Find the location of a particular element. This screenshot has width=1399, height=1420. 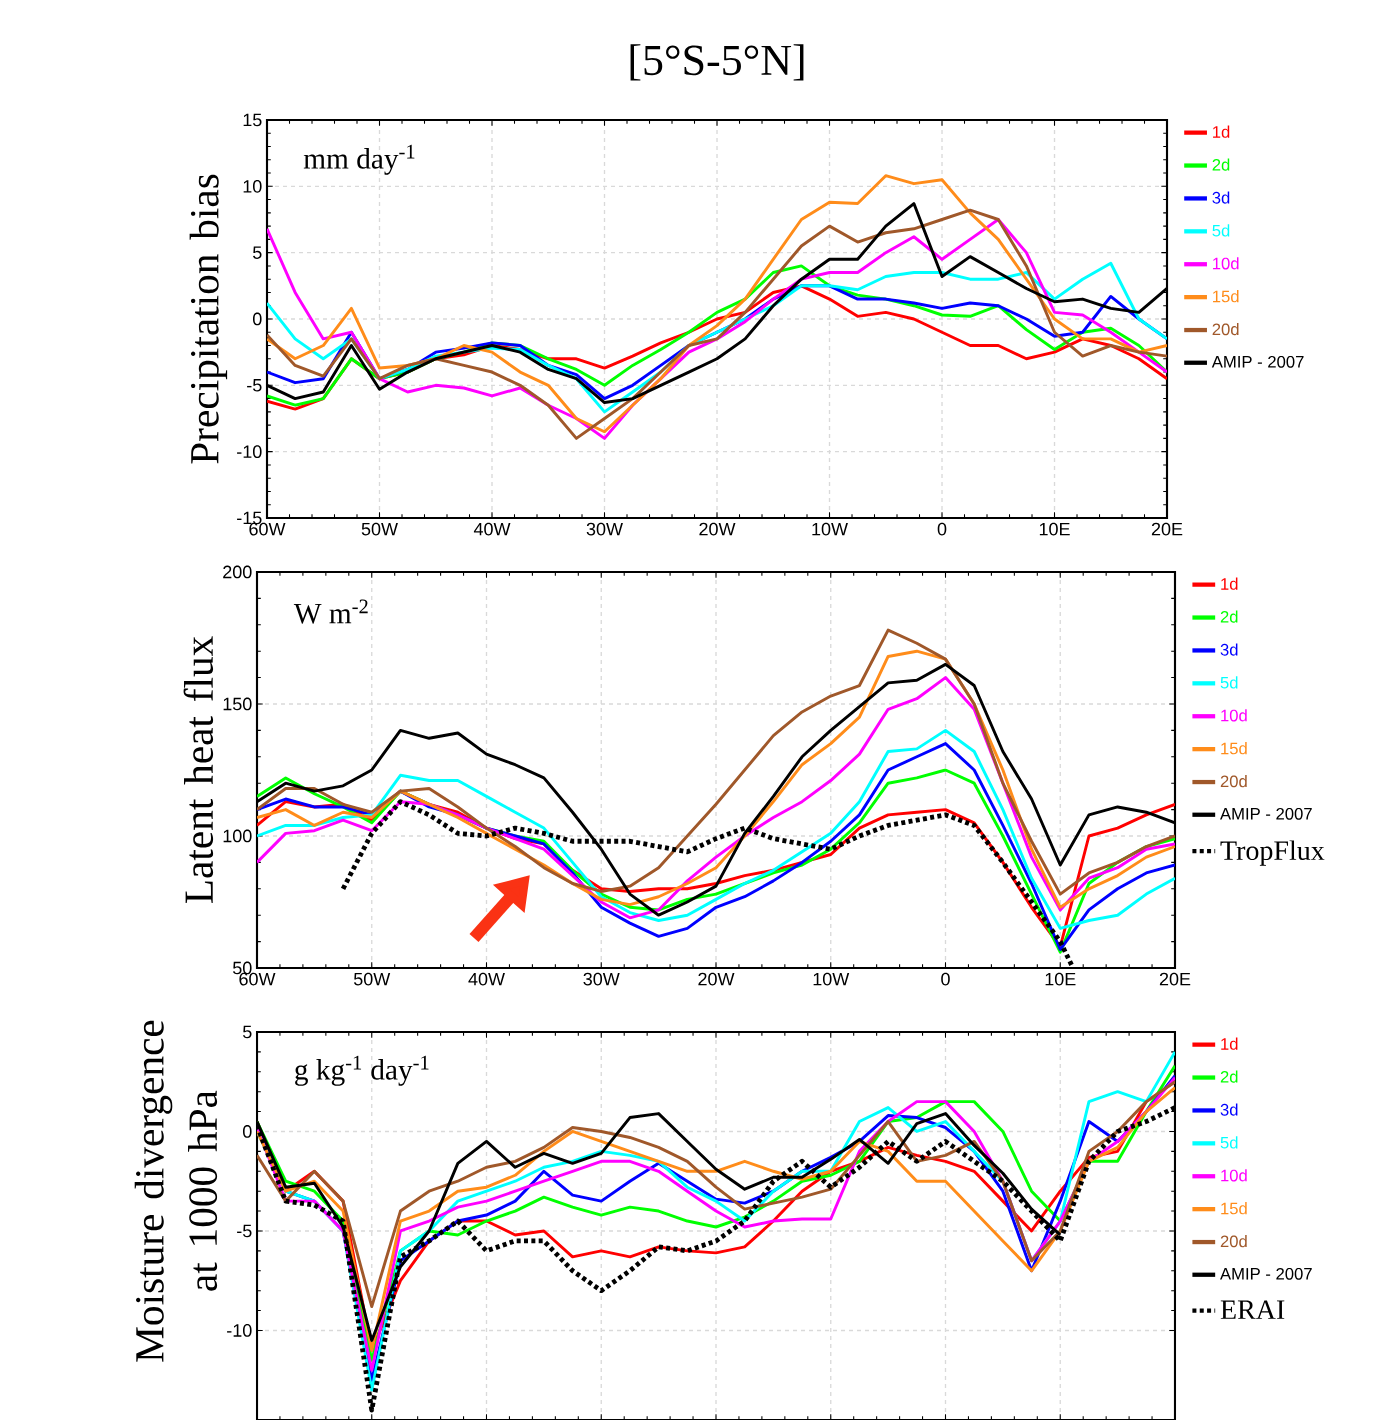

chart-title: [5°S-5°N] is located at coordinates (717, 62).